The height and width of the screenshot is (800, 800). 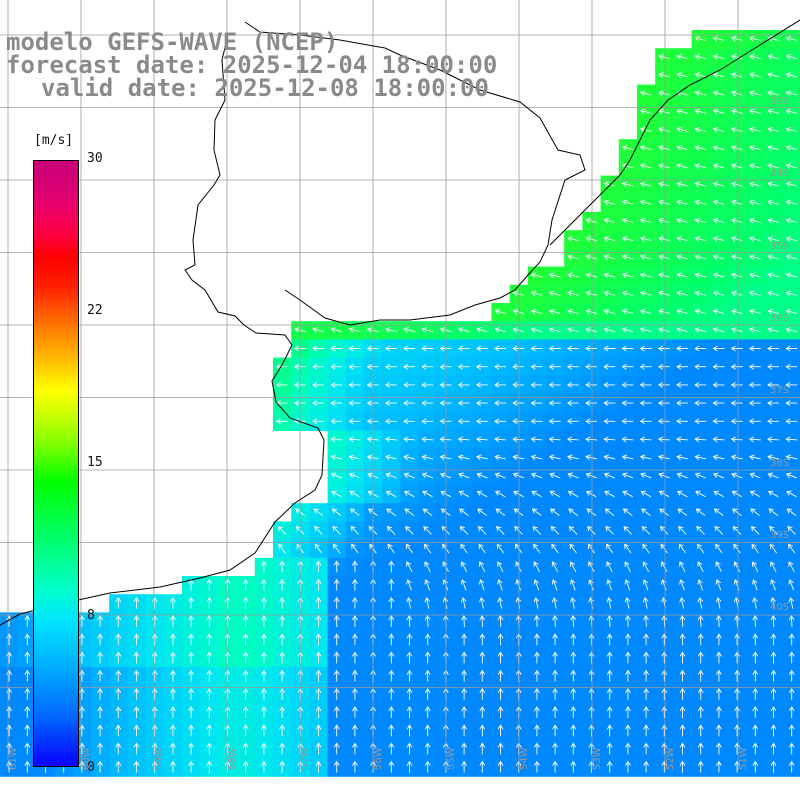 I want to click on lat-label: 40S, so click(x=780, y=607).